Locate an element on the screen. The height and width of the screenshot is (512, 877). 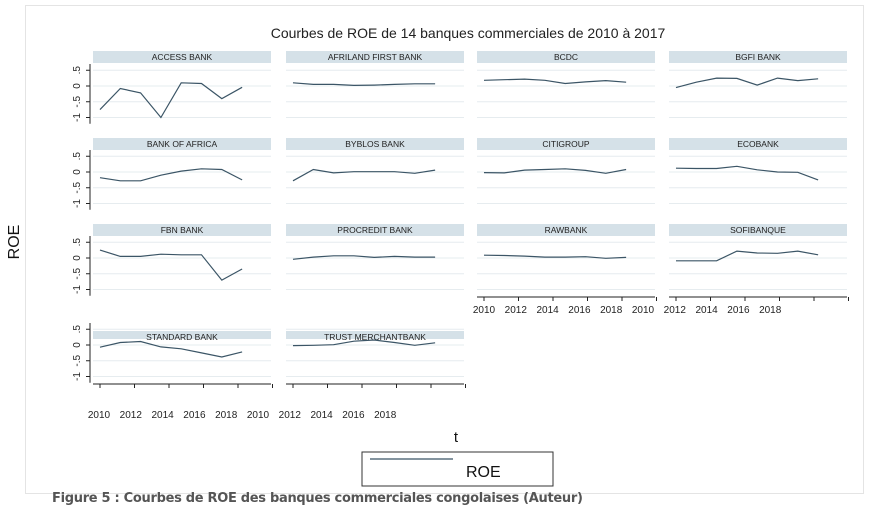
panel-title: CITIGROUP is located at coordinates (566, 144).